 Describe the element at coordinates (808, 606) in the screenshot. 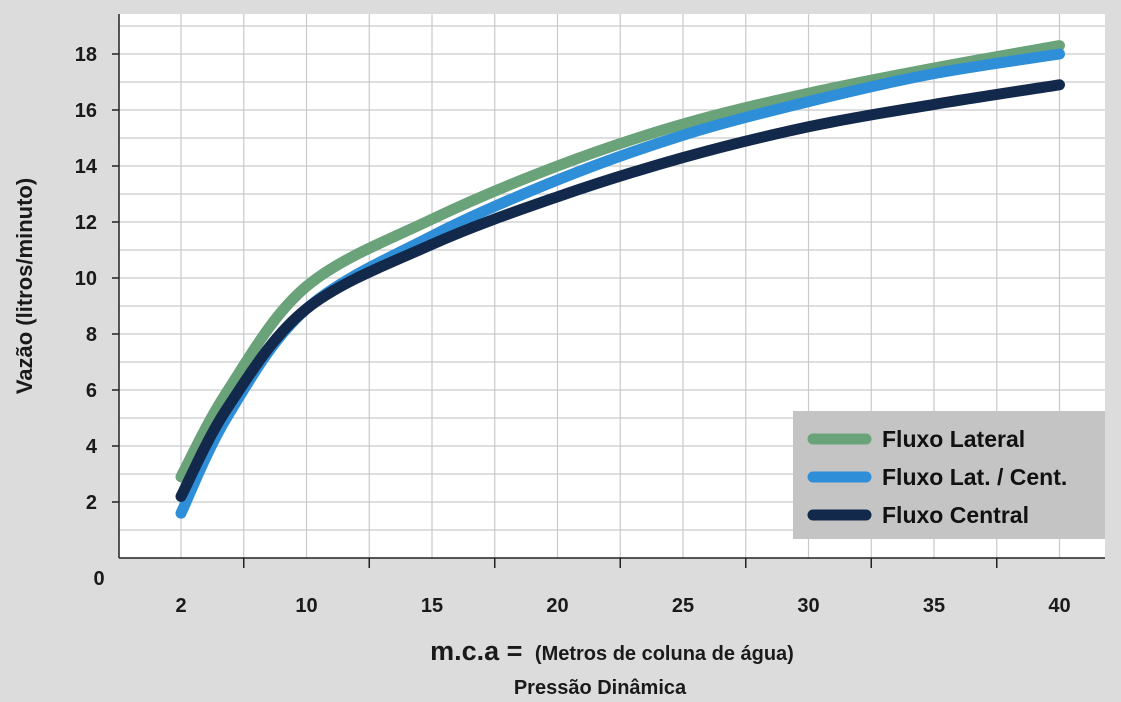

I see `x-tick-label: 30` at that location.